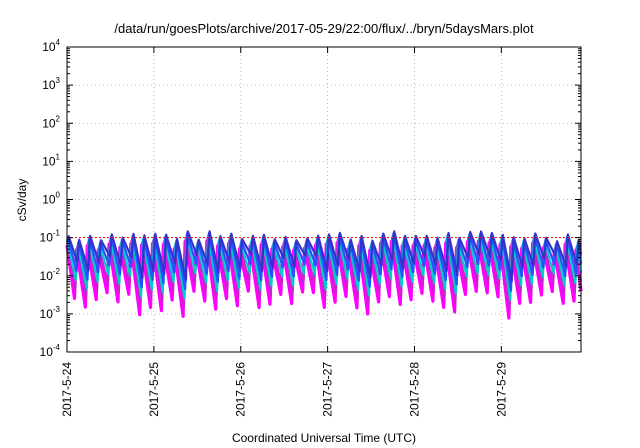 This screenshot has height=448, width=640. I want to click on y-tick-exponent: 4, so click(58, 42).